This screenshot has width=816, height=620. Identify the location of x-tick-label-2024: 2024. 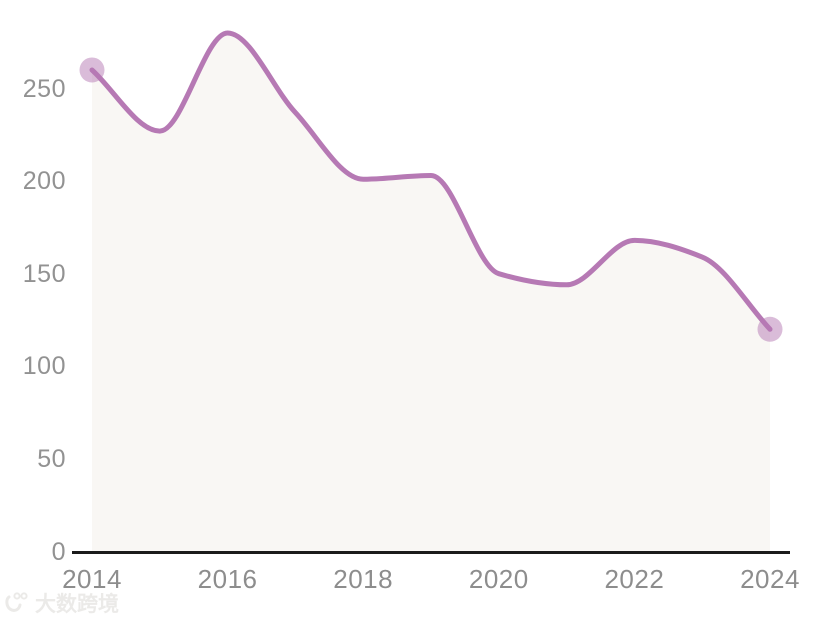
(770, 579).